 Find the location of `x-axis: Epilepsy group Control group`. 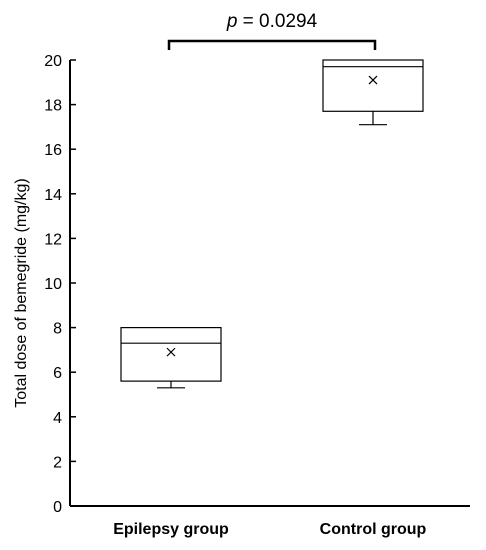

x-axis: Epilepsy group Control group is located at coordinates (270, 521).